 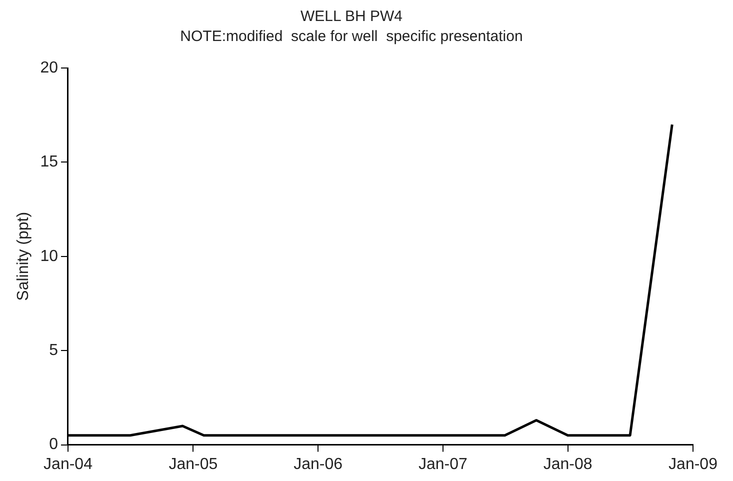 What do you see at coordinates (49, 256) in the screenshot?
I see `y-tick-label: 10` at bounding box center [49, 256].